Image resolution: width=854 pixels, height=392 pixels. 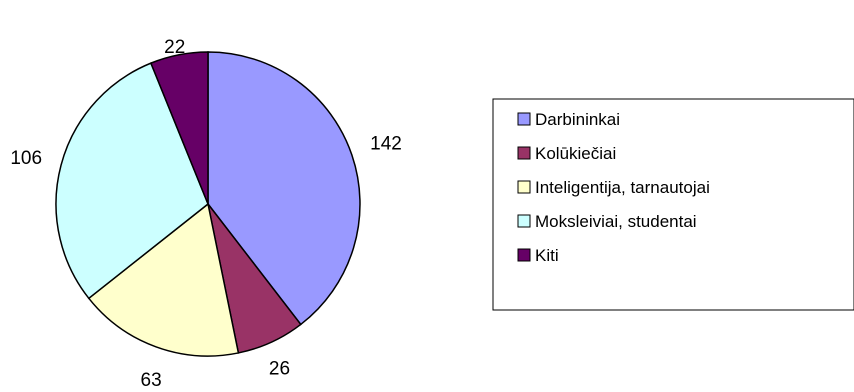 What do you see at coordinates (174, 47) in the screenshot?
I see `data-label-5: 22` at bounding box center [174, 47].